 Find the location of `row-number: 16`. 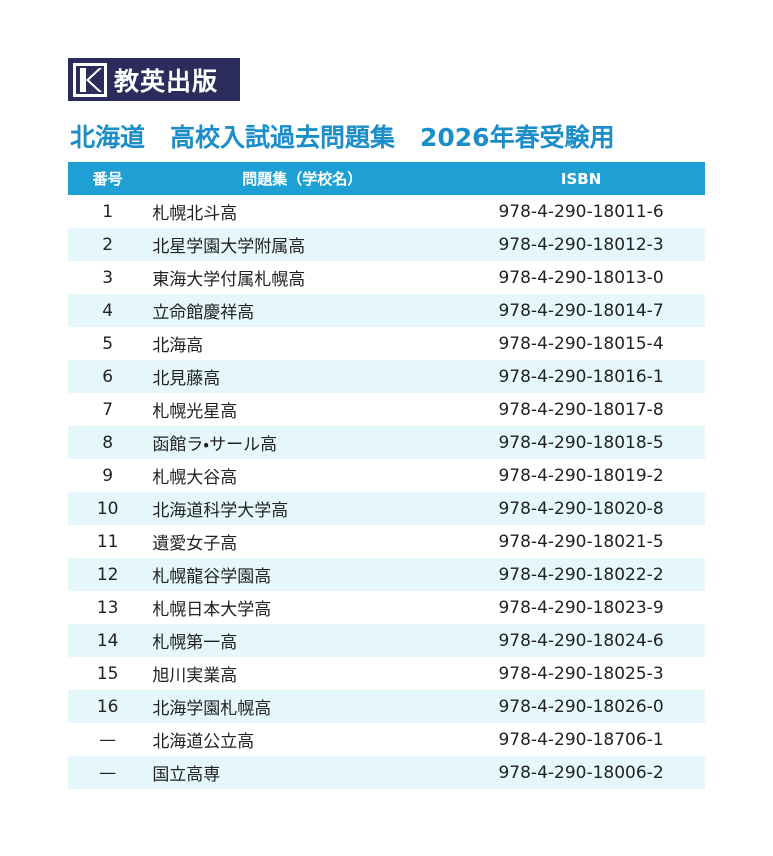

row-number: 16 is located at coordinates (108, 706).